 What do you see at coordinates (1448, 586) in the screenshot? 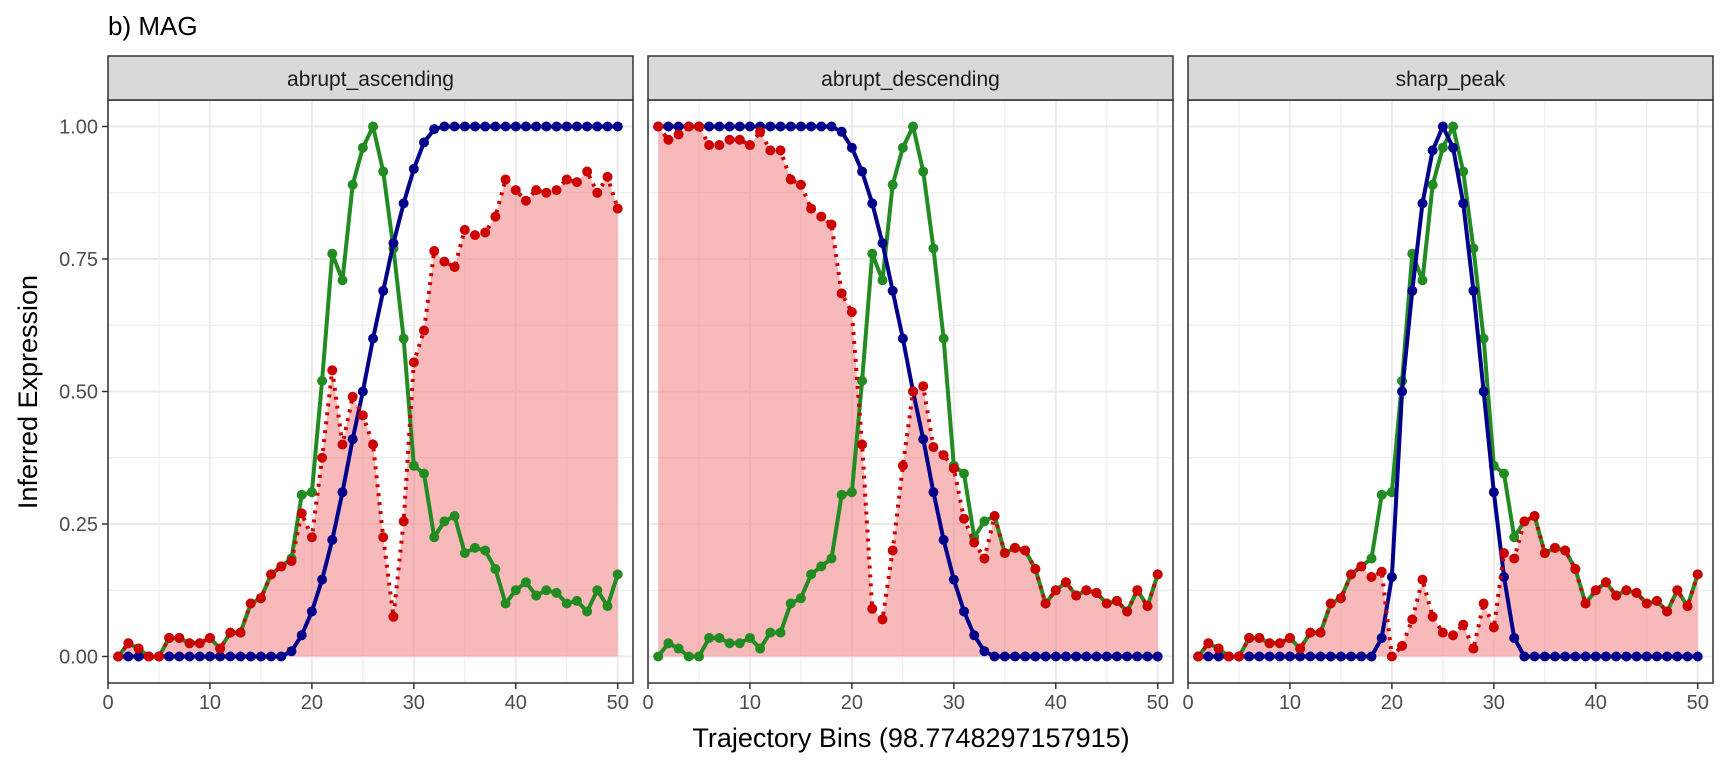
I see `red-fill-area` at bounding box center [1448, 586].